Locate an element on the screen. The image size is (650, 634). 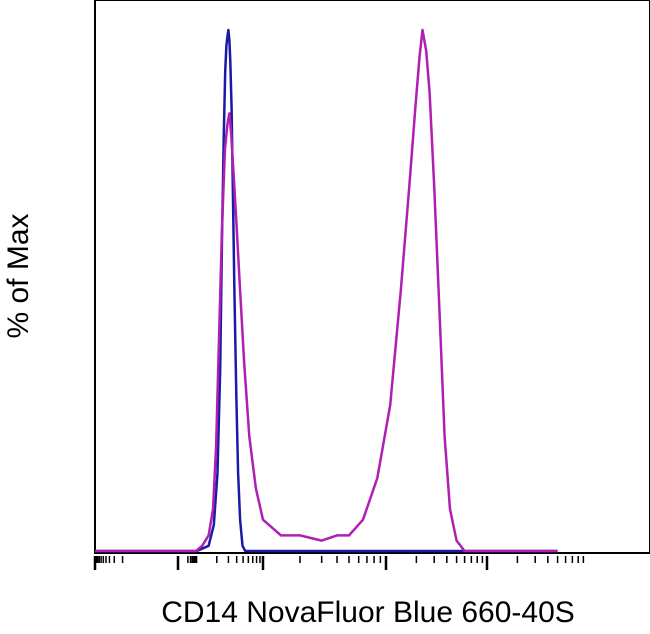
y-axis-label: % of Max is located at coordinates (18, 275).